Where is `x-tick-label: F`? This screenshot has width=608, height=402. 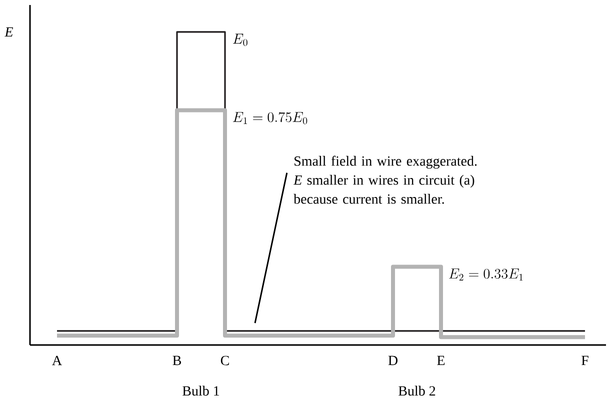 x-tick-label: F is located at coordinates (585, 361).